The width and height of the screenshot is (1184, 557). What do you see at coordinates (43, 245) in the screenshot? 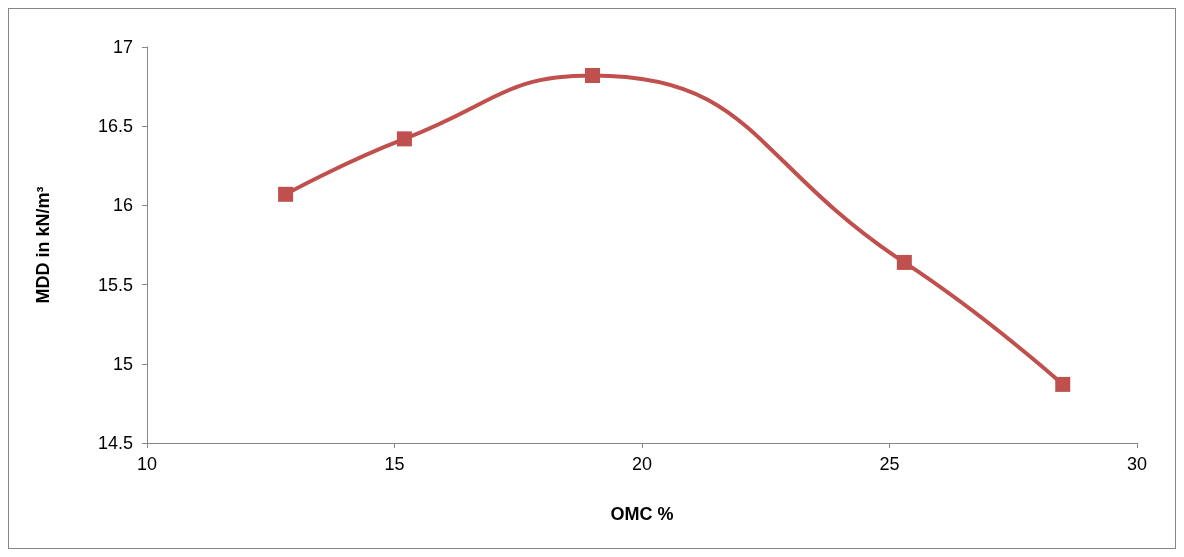
I see `y-axis-title: MDD in kN/m³` at bounding box center [43, 245].